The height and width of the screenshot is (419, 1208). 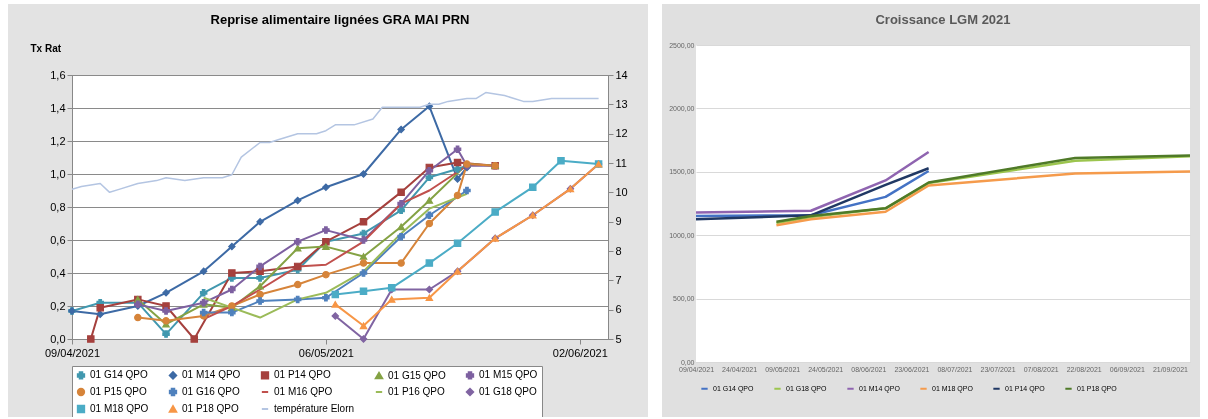 I want to click on y-tick-label: 1,2, so click(x=58, y=140).